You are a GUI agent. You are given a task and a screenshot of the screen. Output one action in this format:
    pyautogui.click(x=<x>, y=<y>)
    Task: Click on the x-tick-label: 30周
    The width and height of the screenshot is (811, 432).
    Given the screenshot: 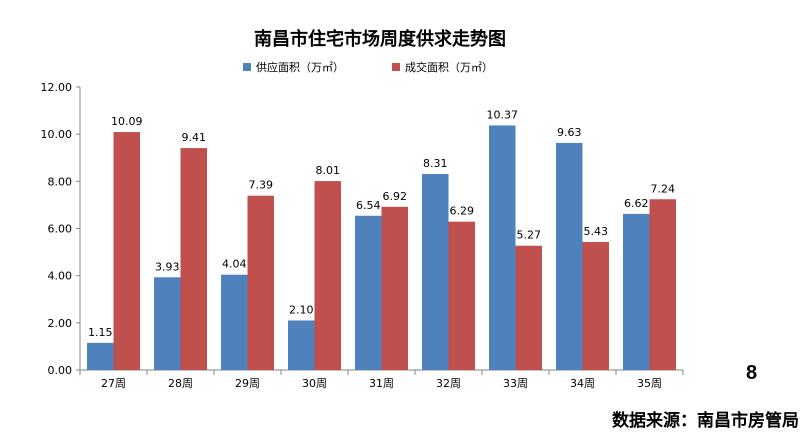 What is the action you would take?
    pyautogui.click(x=314, y=383)
    